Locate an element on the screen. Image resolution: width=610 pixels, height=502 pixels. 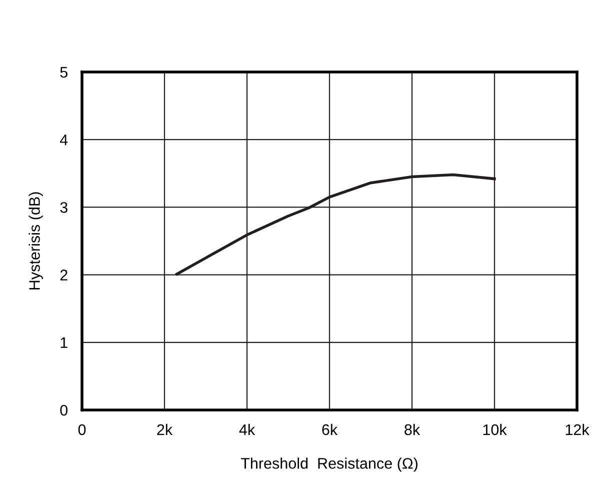
x-tick-label: 4k is located at coordinates (247, 429).